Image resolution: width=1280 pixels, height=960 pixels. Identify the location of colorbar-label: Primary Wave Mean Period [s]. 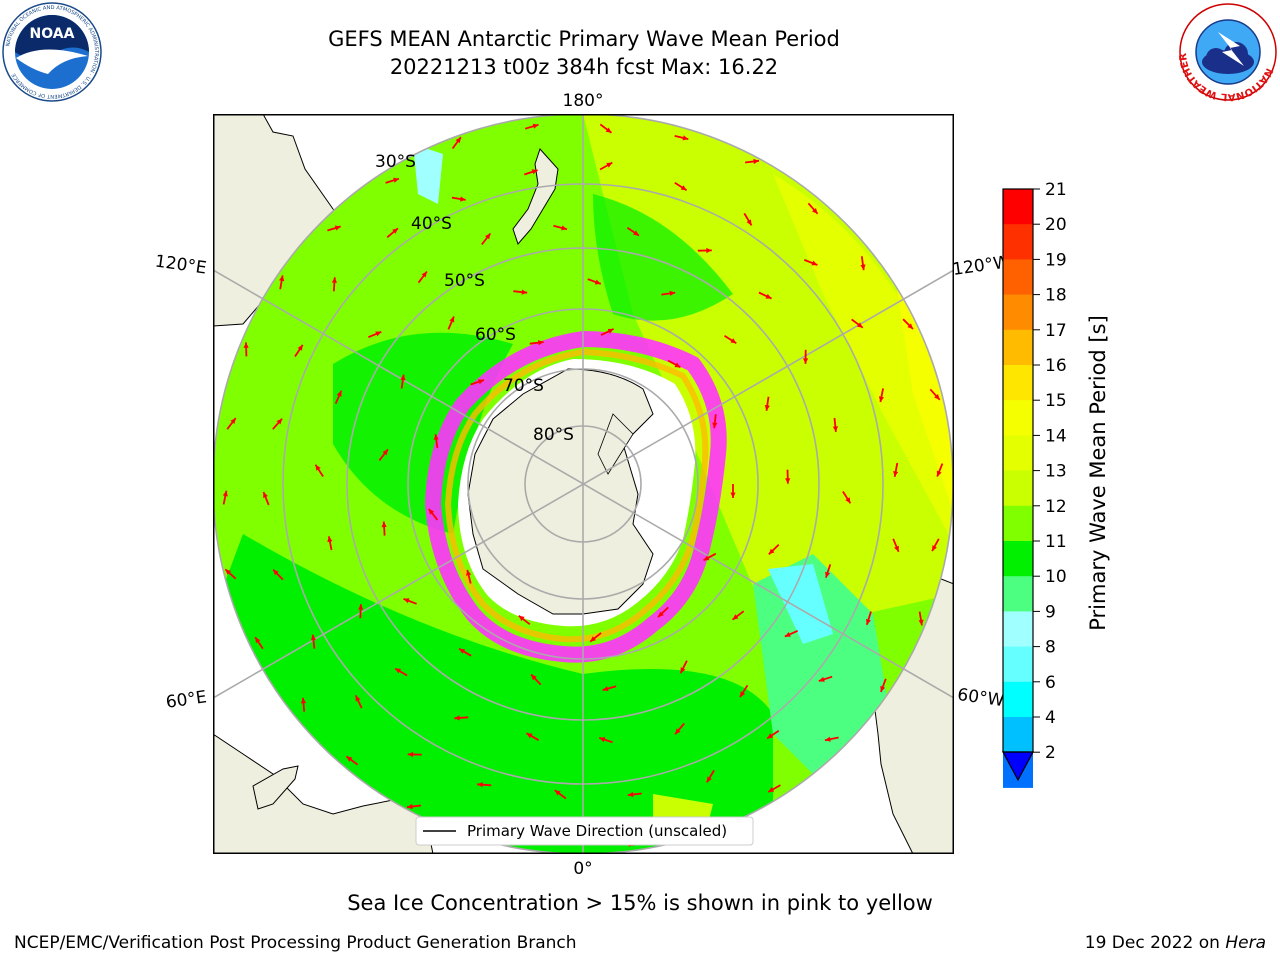
(1098, 473).